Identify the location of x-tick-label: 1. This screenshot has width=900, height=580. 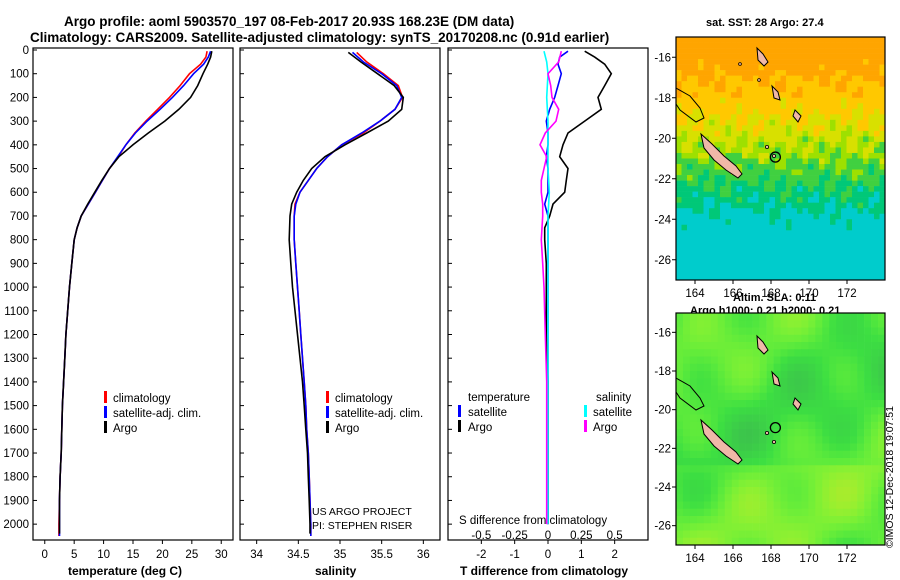
(581, 555).